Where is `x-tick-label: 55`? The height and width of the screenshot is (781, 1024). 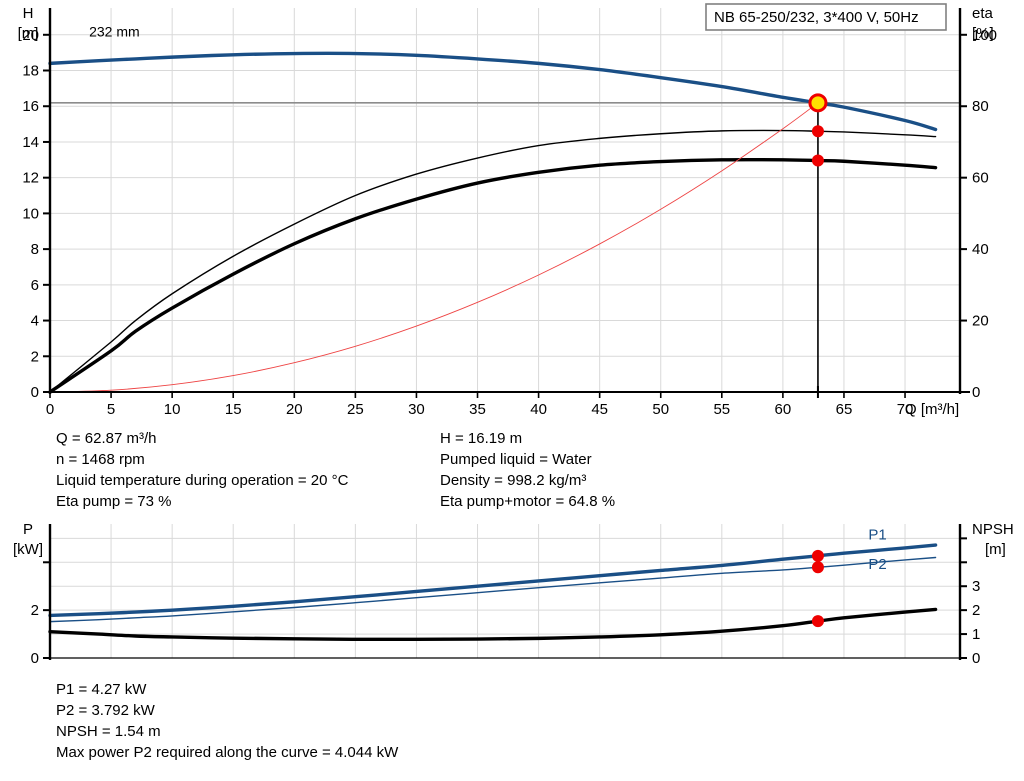
x-tick-label: 55 is located at coordinates (721, 409).